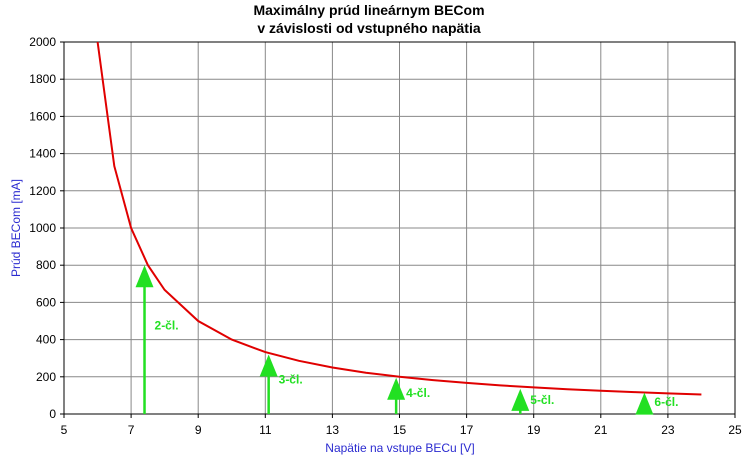 The width and height of the screenshot is (745, 458). I want to click on y-tick-label: 1200, so click(42, 191).